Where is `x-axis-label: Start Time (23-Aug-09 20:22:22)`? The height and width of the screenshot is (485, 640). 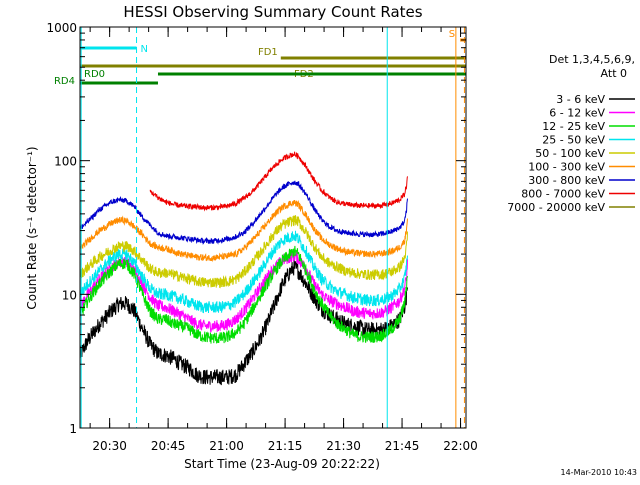 x-axis-label: Start Time (23-Aug-09 20:22:22) is located at coordinates (282, 464).